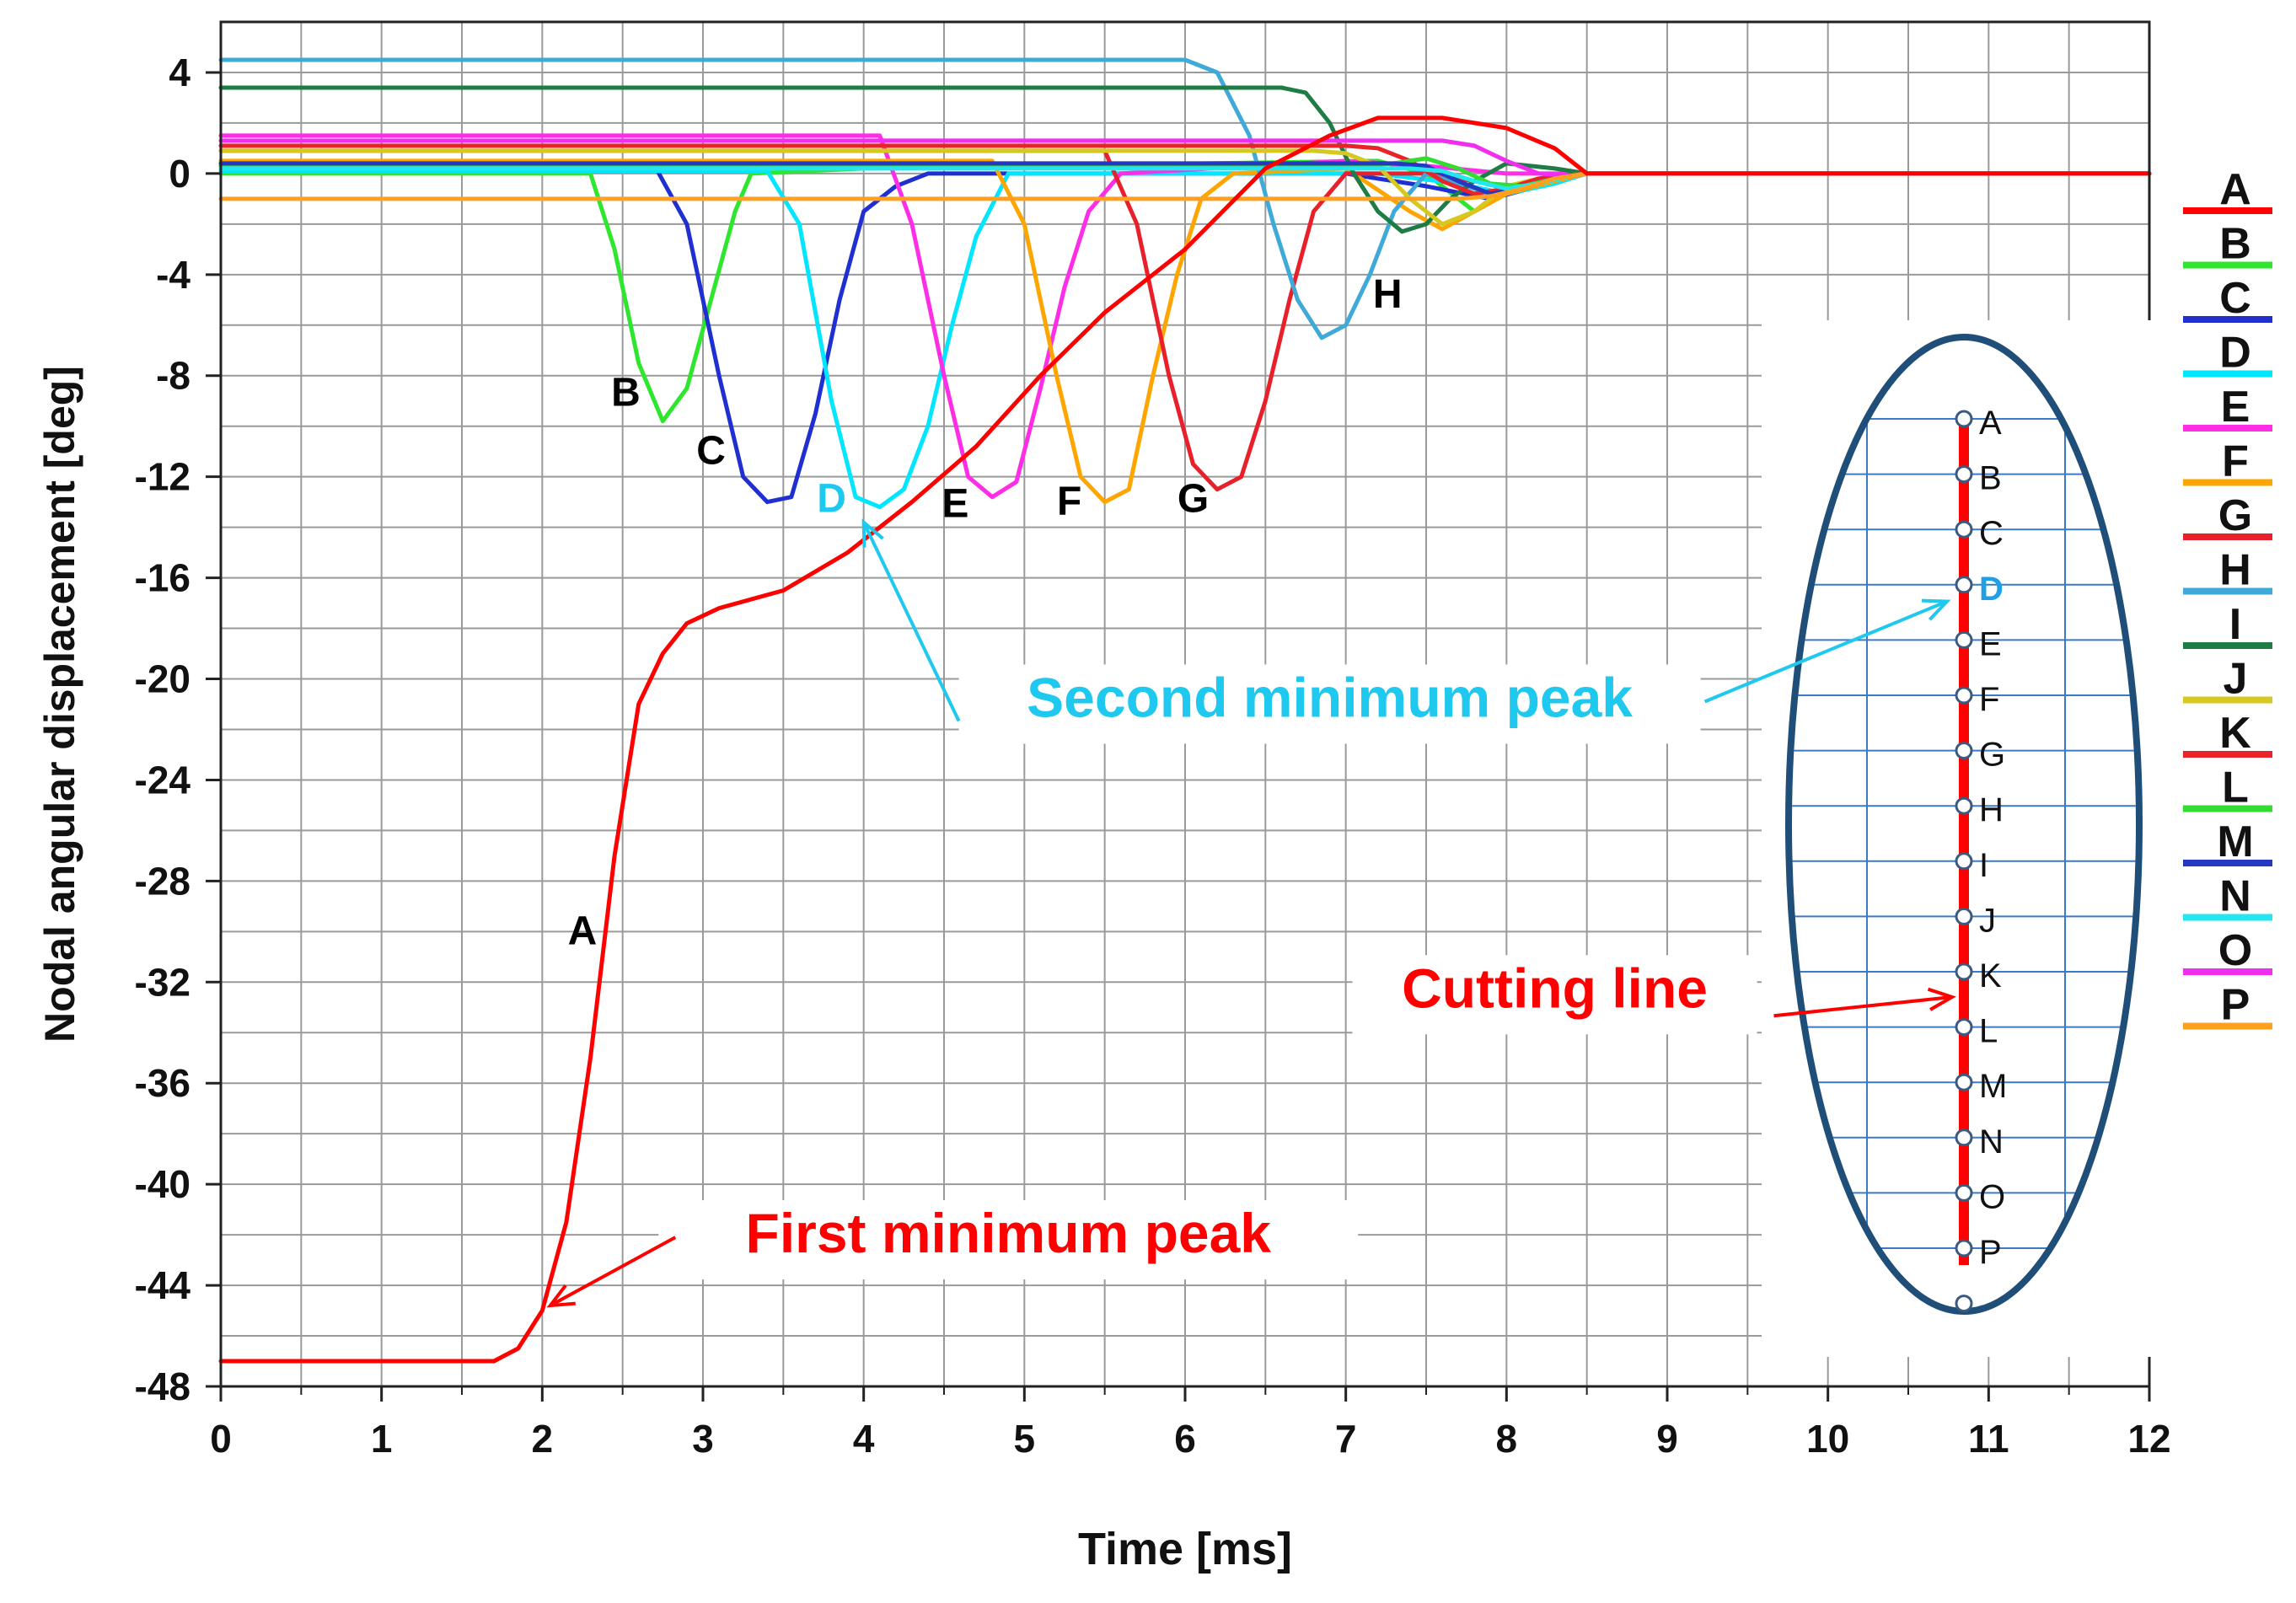 The height and width of the screenshot is (1603, 2296). I want to click on curve-label-G: G, so click(1193, 499).